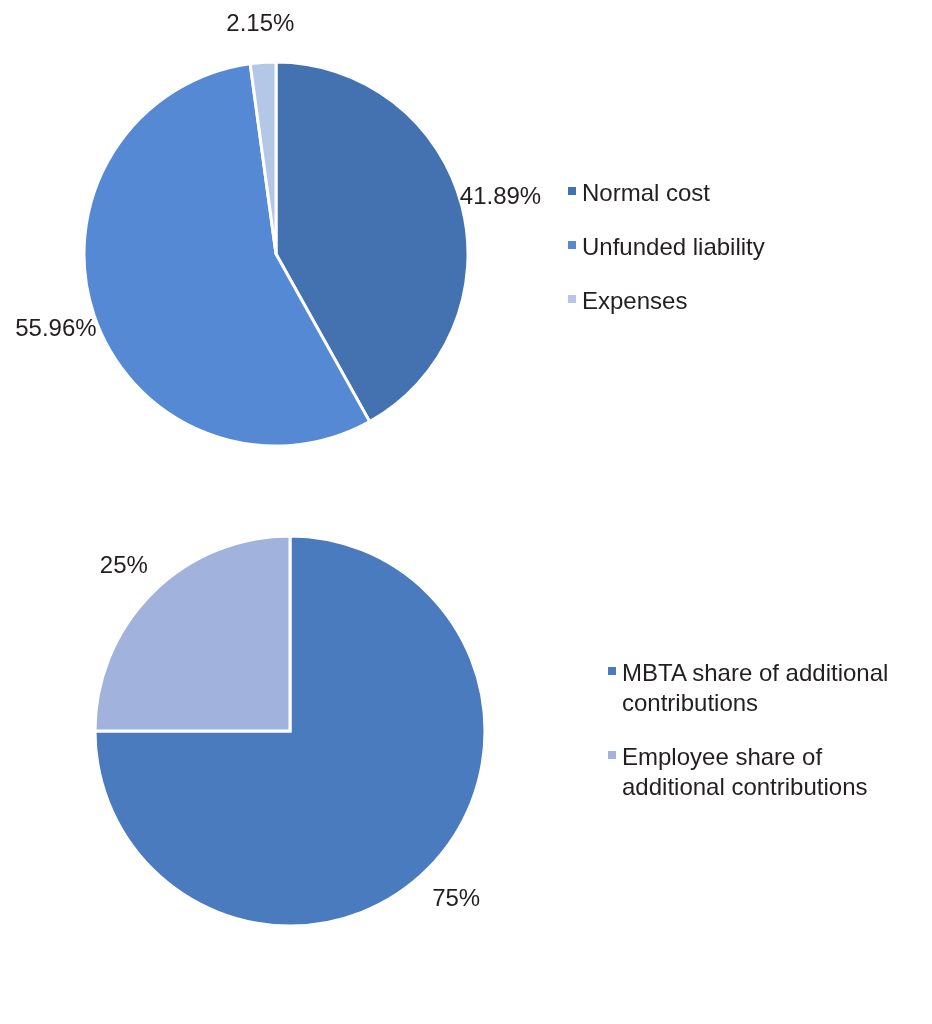 The height and width of the screenshot is (1024, 932). I want to click on legend-label: Unfunded liability, so click(673, 247).